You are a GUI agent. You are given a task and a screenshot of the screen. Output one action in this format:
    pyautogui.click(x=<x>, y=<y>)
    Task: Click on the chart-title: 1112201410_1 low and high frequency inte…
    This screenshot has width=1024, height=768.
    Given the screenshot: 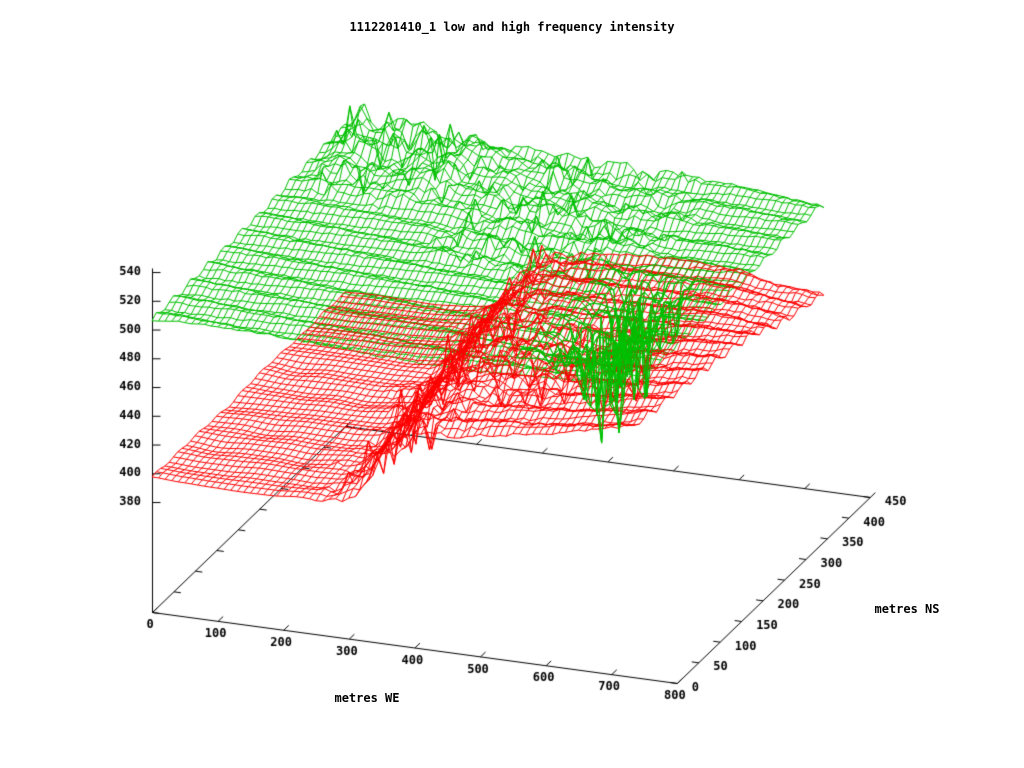 What is the action you would take?
    pyautogui.click(x=512, y=27)
    